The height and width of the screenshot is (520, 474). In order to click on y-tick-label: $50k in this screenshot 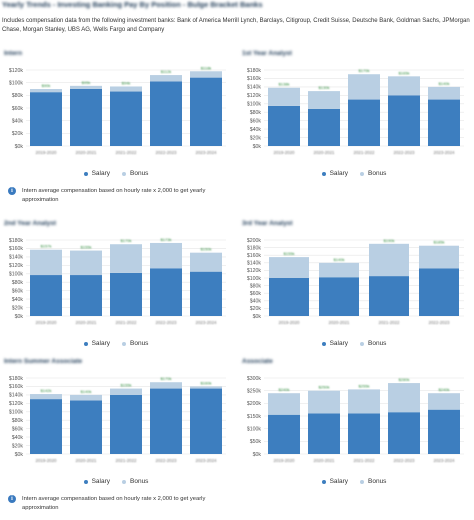, I will do `click(256, 442)`.